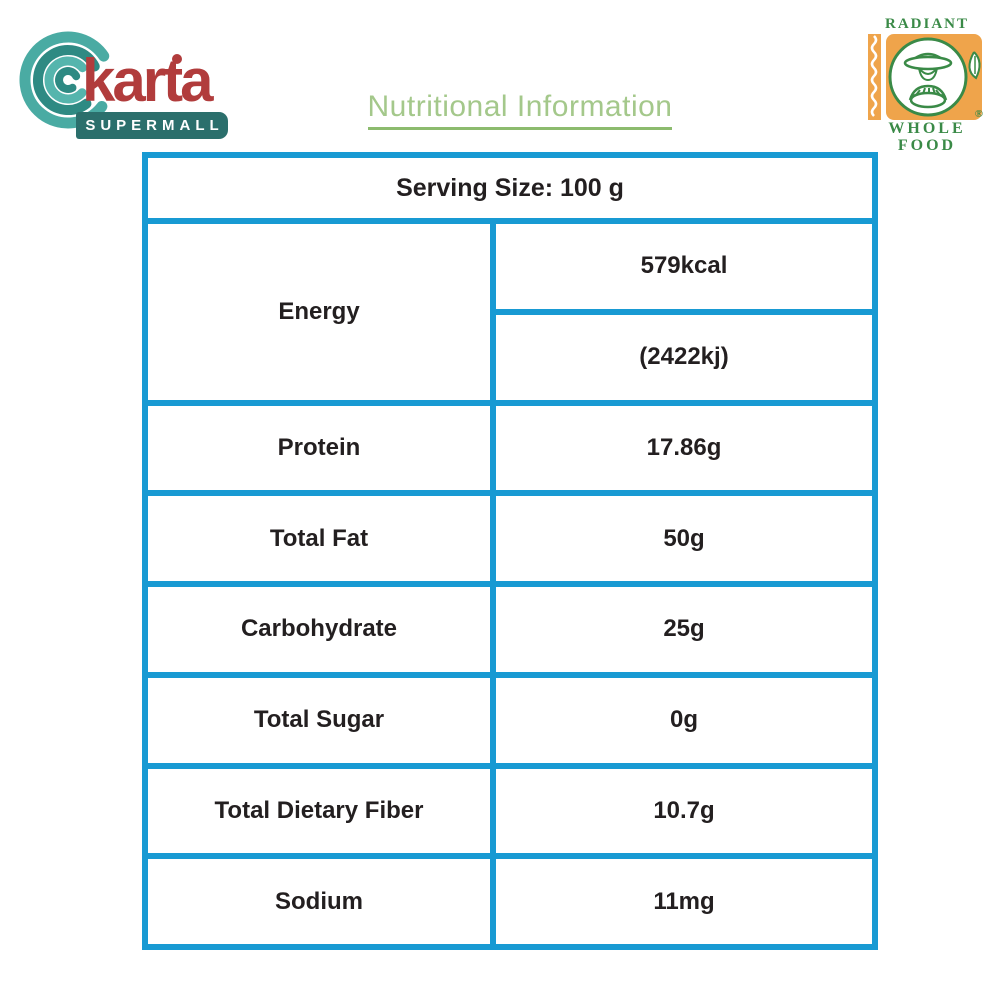 This screenshot has height=1000, width=1000. I want to click on title-container: Nutritional Information, so click(520, 110).